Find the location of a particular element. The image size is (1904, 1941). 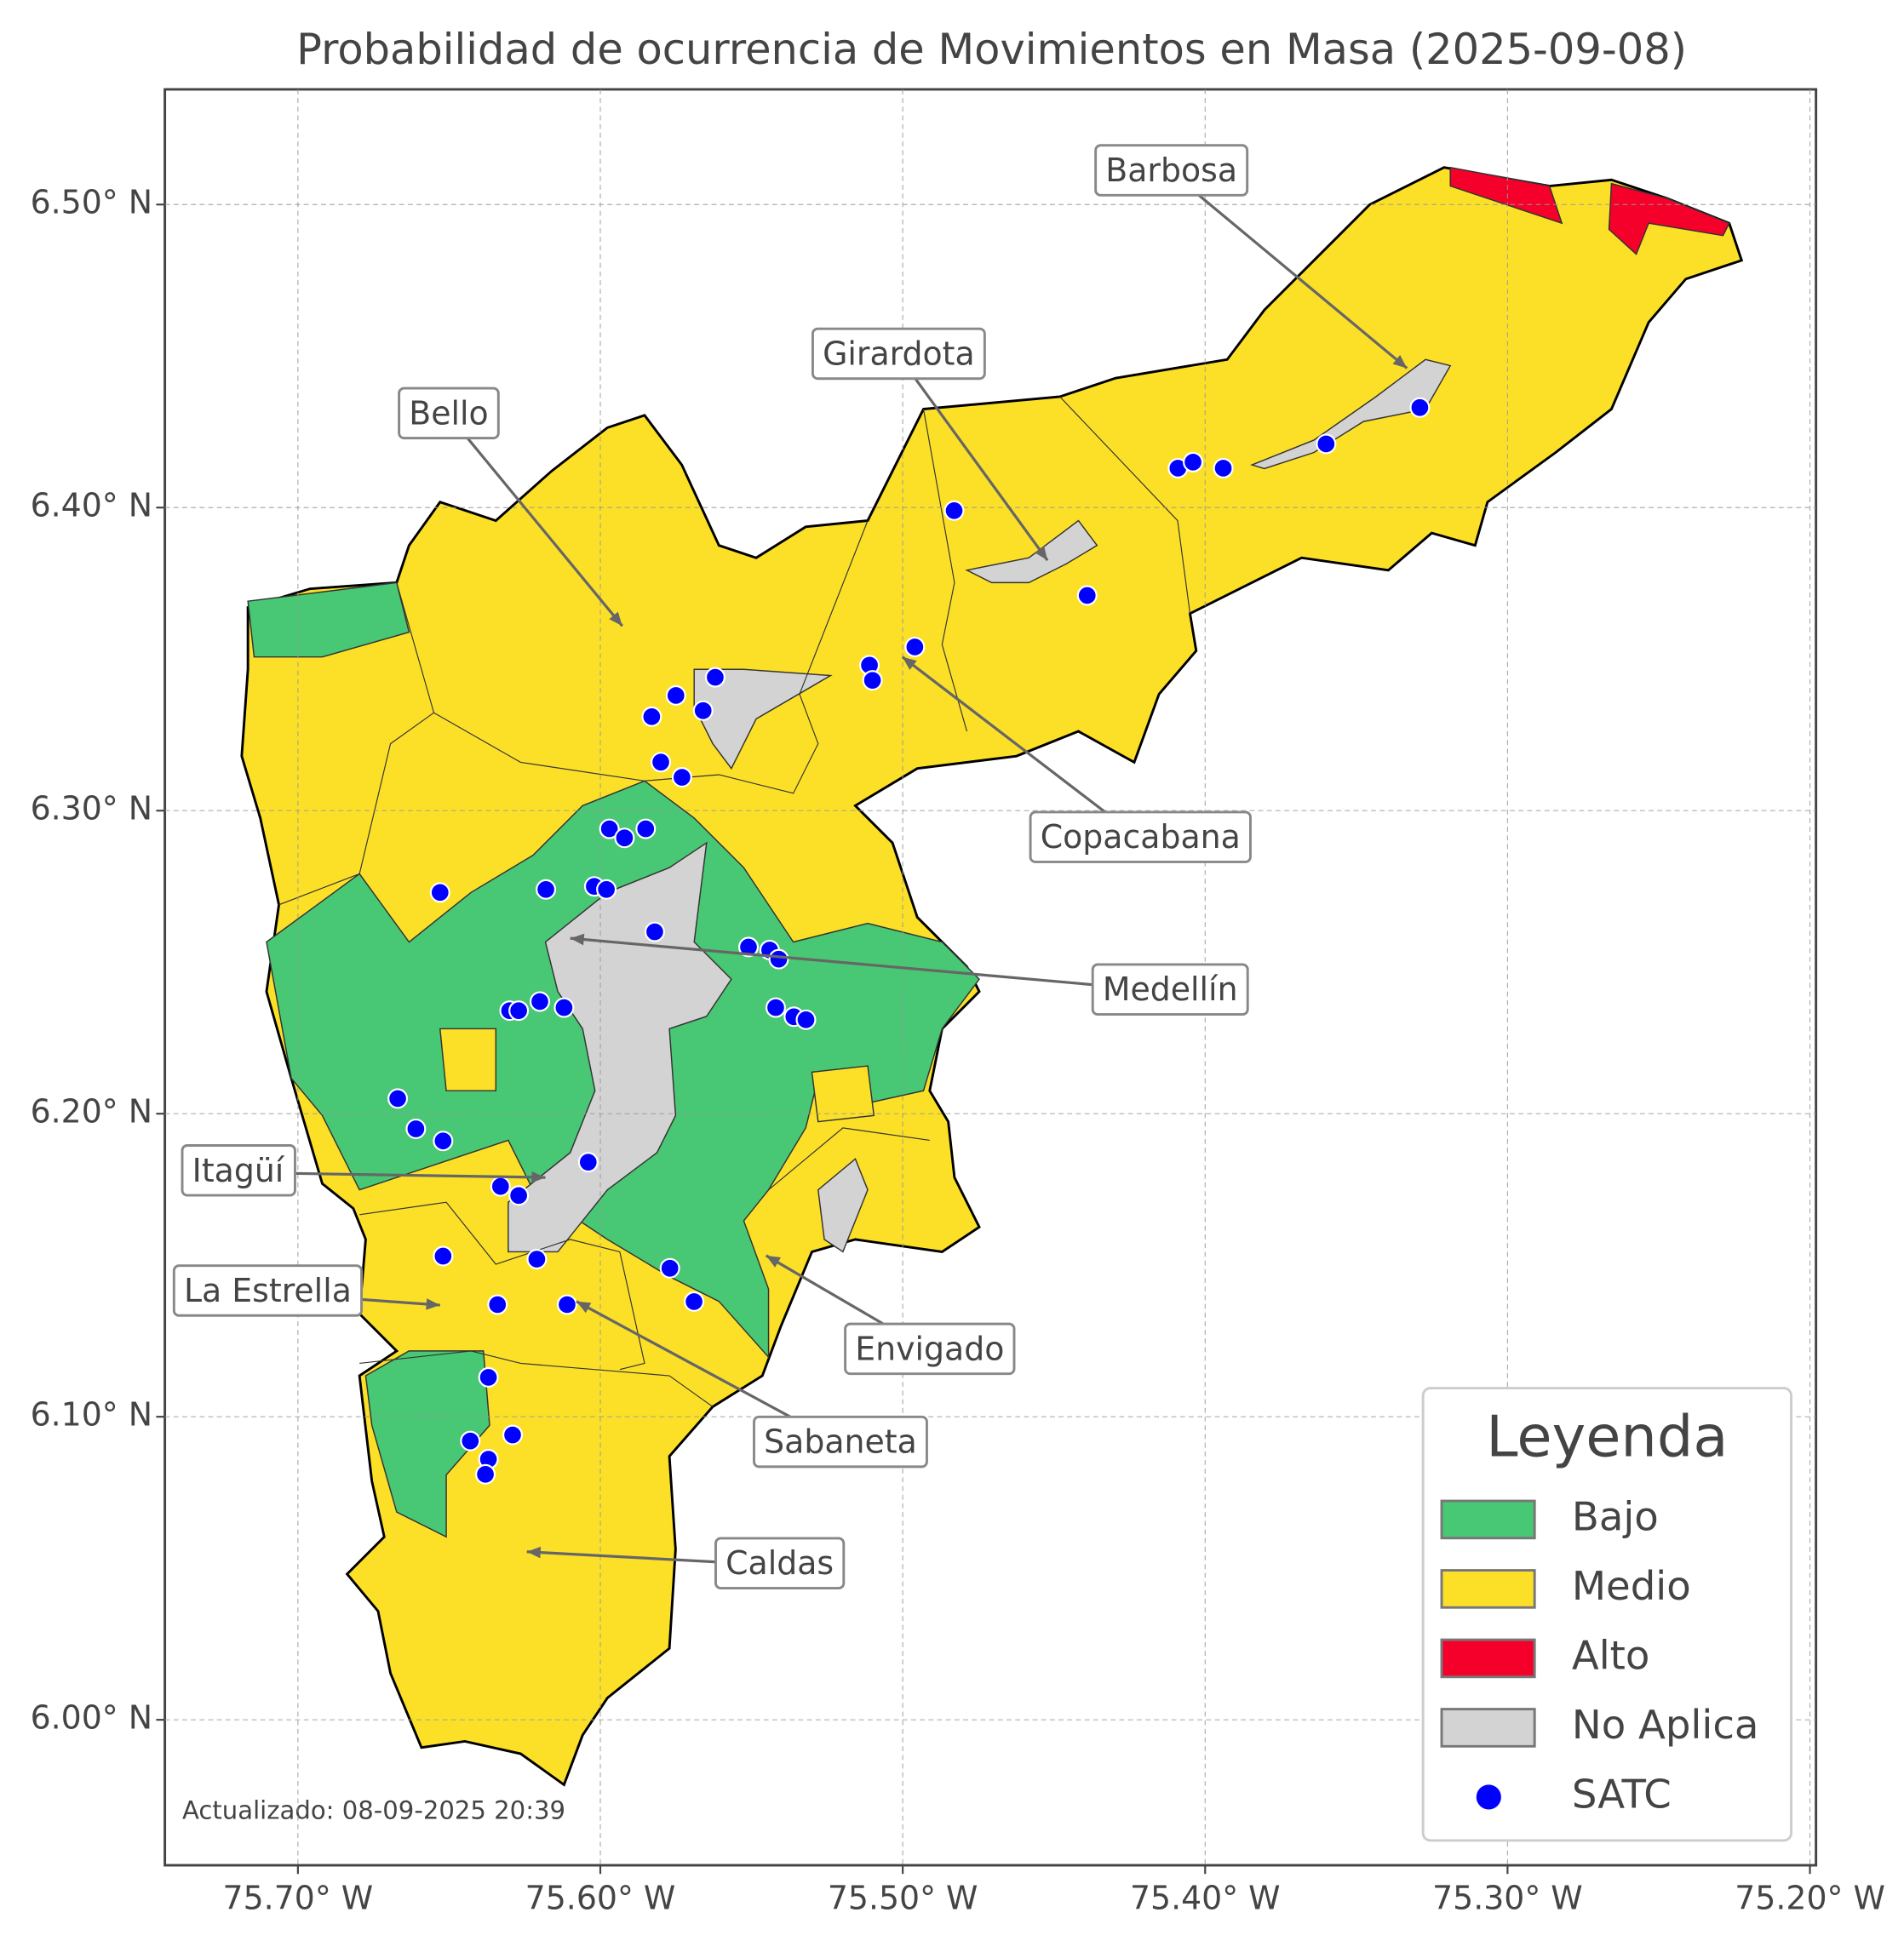

annotation-label: Medellín is located at coordinates (1171, 989).